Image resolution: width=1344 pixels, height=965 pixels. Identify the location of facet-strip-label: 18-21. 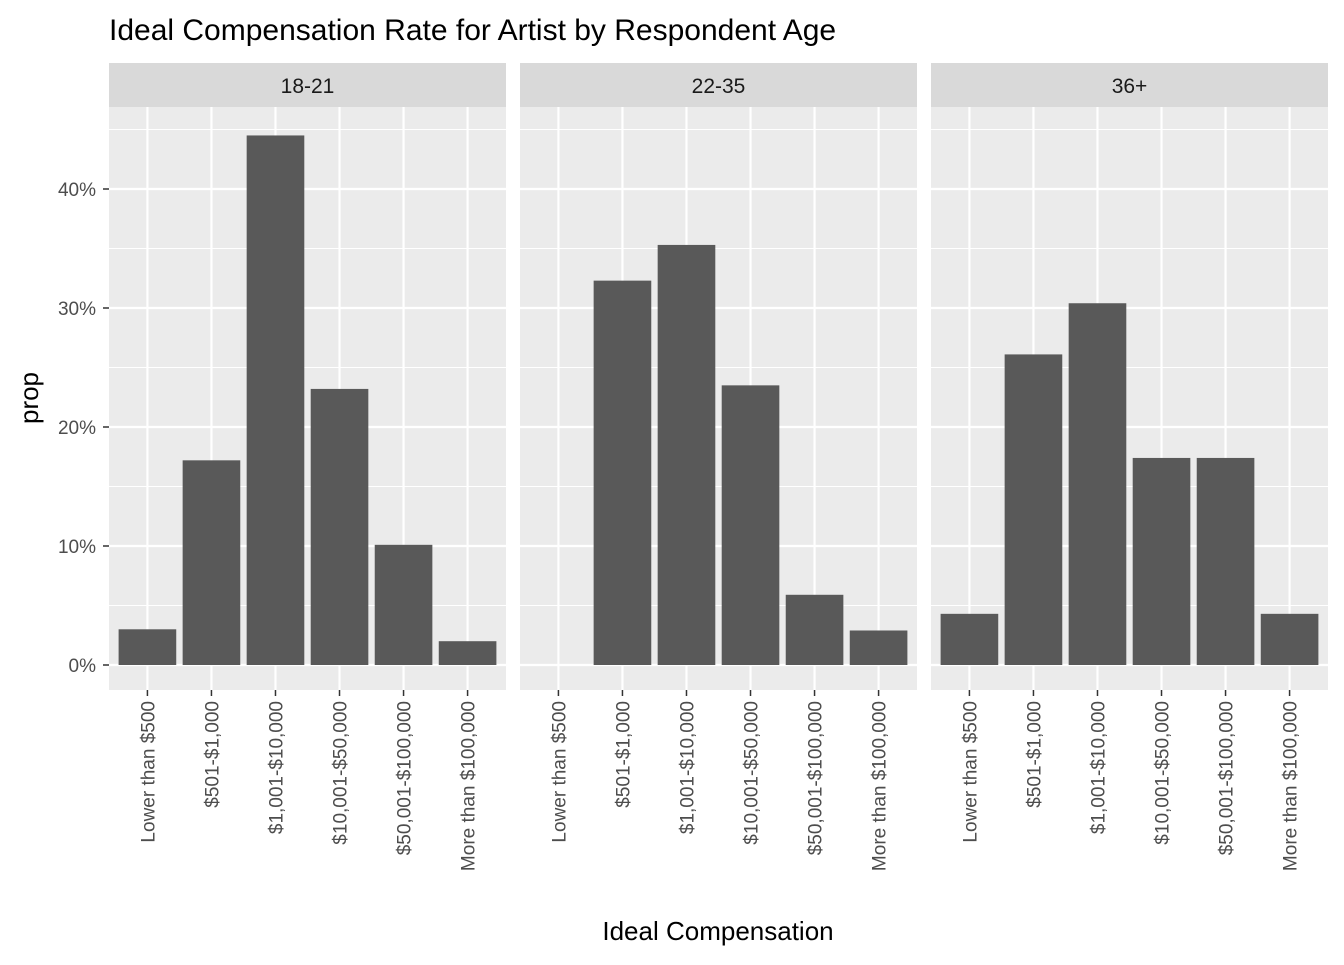
(308, 86).